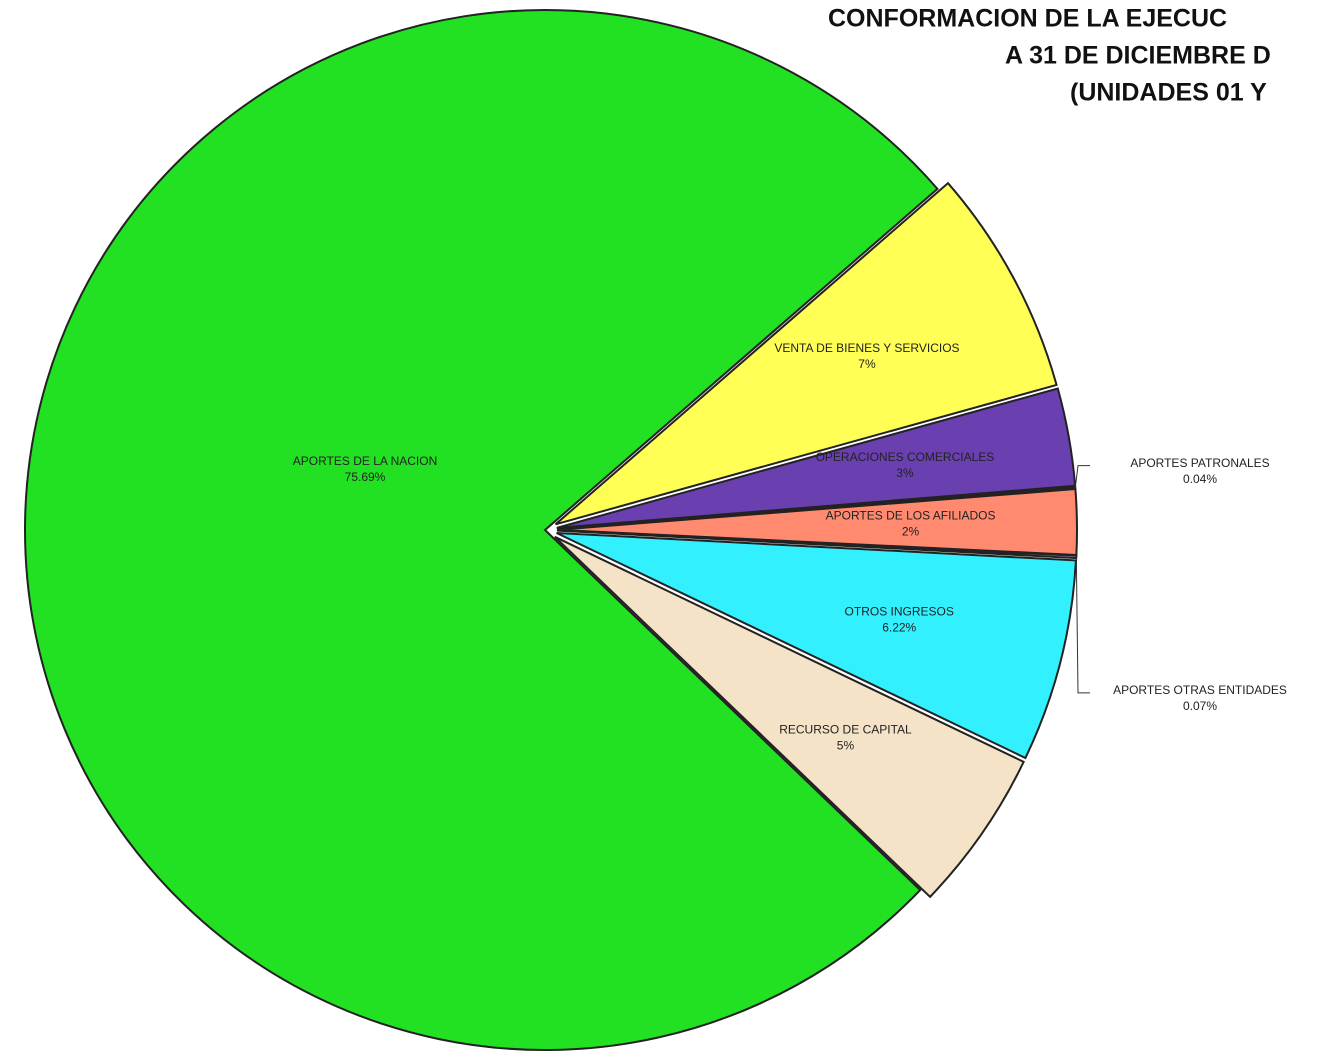  Describe the element at coordinates (1168, 93) in the screenshot. I see `chart-title: (UNIDADES 01 Y` at that location.